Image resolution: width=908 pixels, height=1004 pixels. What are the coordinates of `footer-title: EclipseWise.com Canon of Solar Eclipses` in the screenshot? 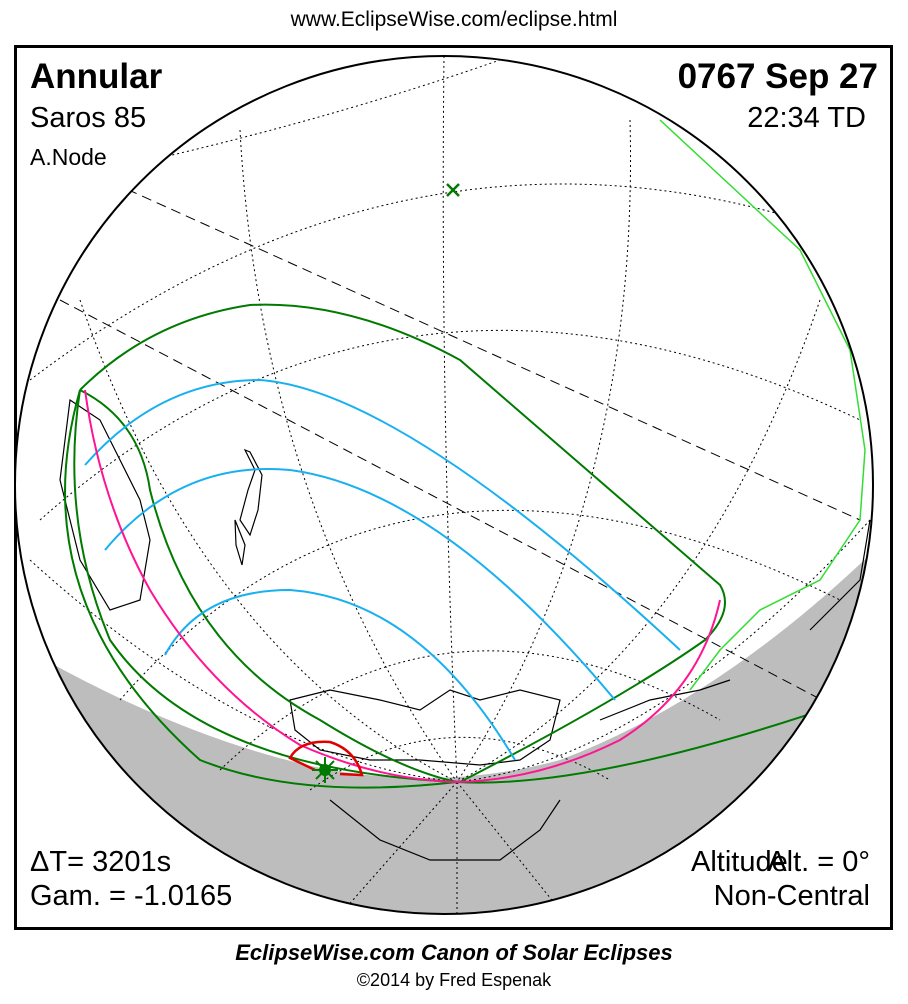 It's located at (454, 952).